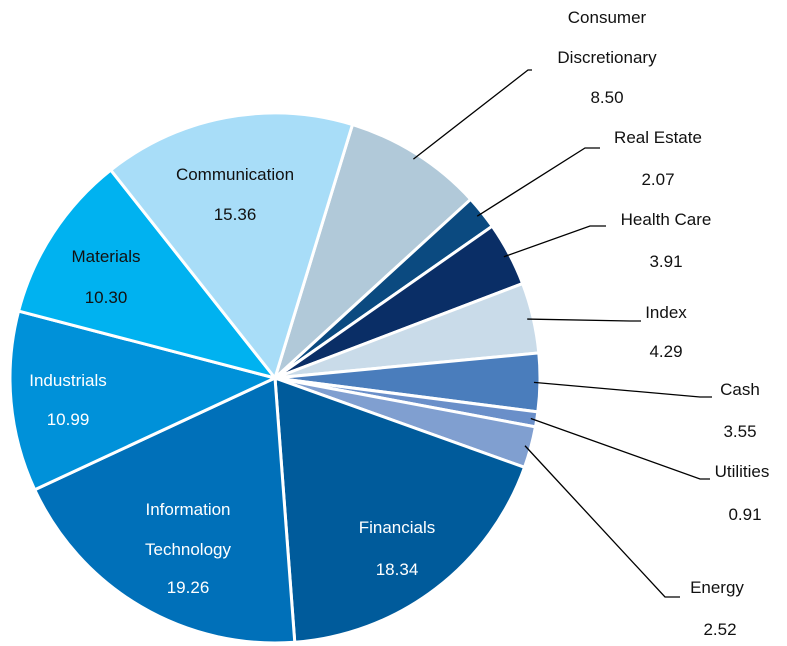 The width and height of the screenshot is (787, 646). What do you see at coordinates (188, 587) in the screenshot?
I see `value-label: 19.26` at bounding box center [188, 587].